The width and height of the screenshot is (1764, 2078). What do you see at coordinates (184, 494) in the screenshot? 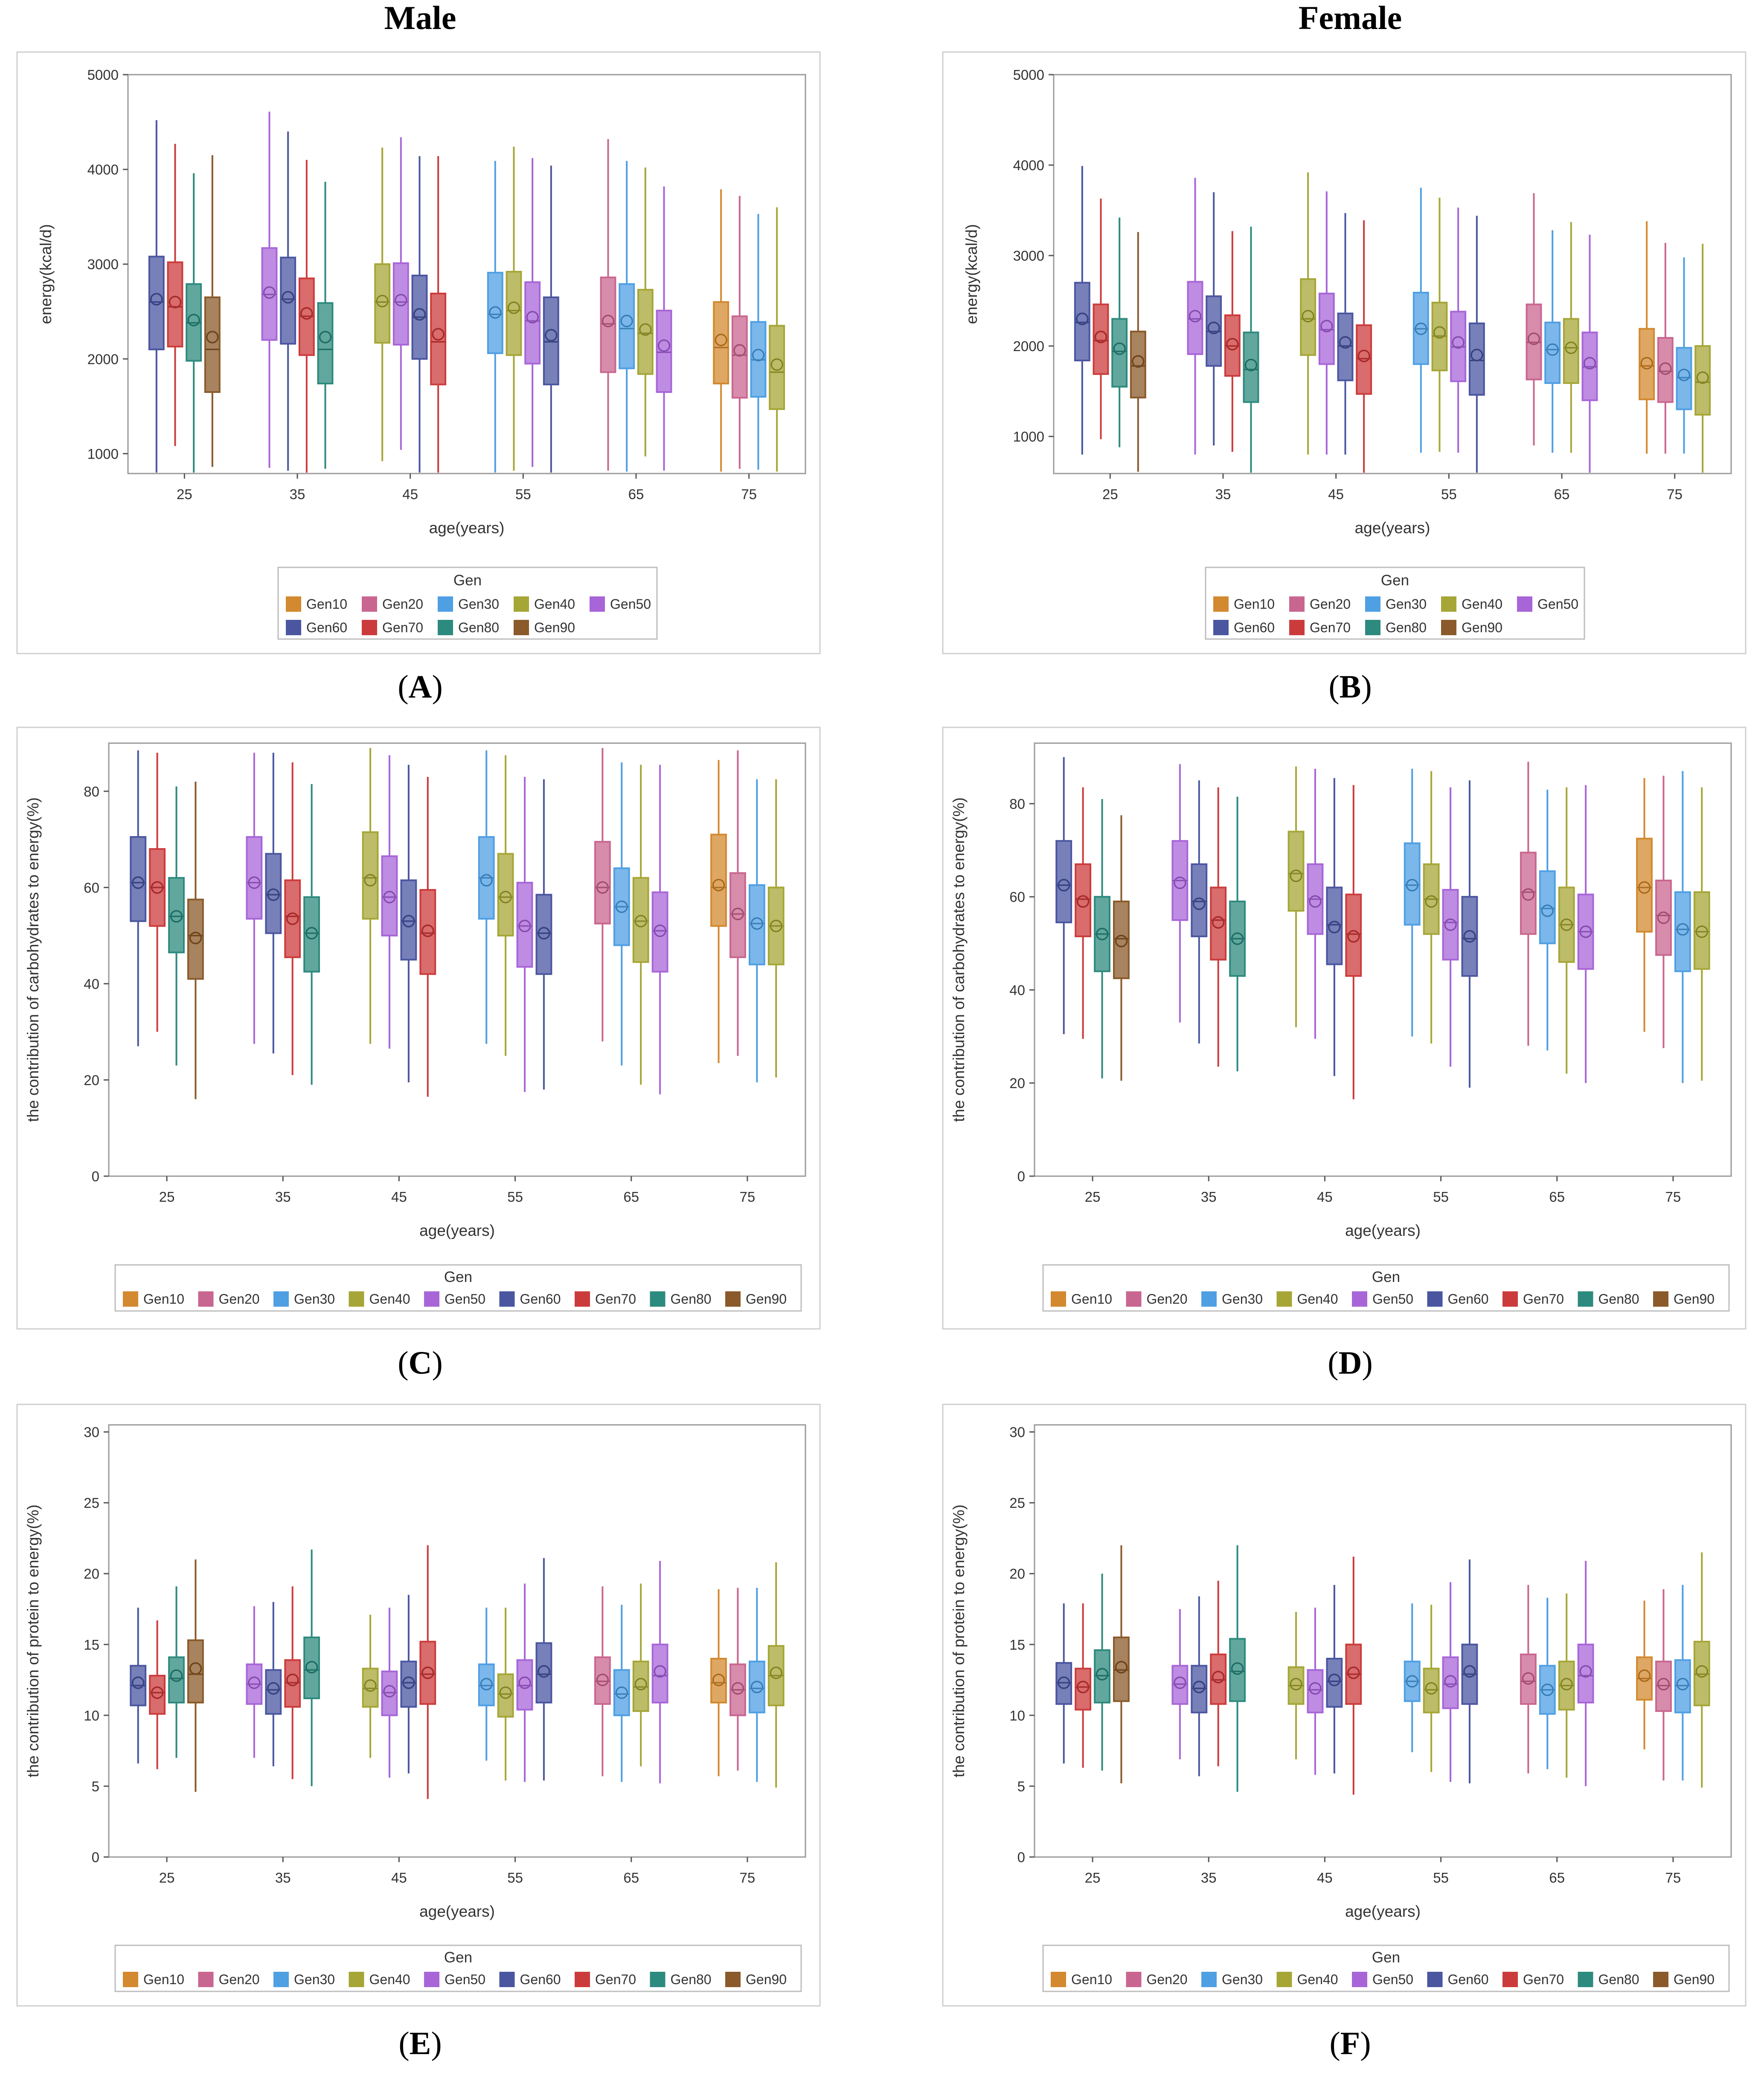
I see `x-tick-label: 25` at bounding box center [184, 494].